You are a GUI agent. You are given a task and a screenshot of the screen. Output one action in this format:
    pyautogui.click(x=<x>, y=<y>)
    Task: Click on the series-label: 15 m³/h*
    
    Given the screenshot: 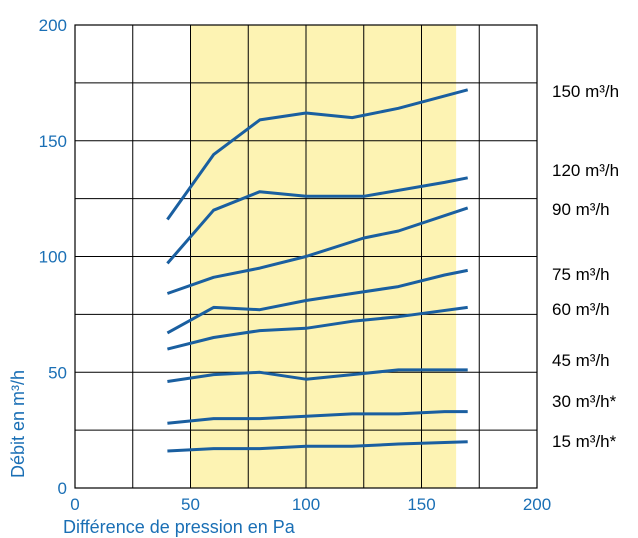 What is the action you would take?
    pyautogui.click(x=584, y=441)
    